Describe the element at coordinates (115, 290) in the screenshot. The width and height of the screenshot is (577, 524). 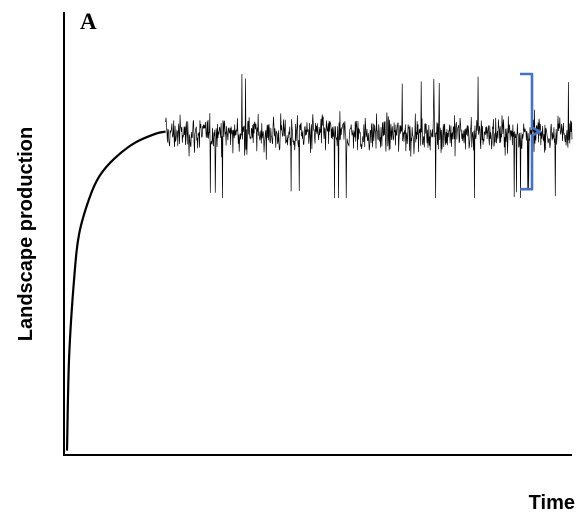
I see `rise-curve` at that location.